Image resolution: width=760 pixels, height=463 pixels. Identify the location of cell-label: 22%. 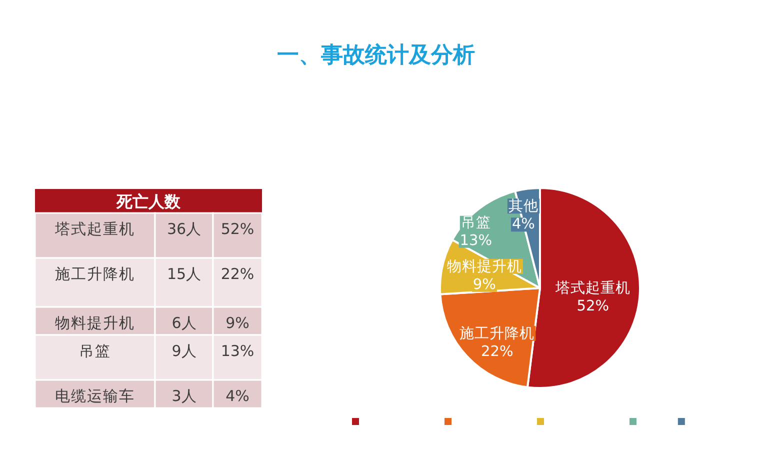
(237, 274).